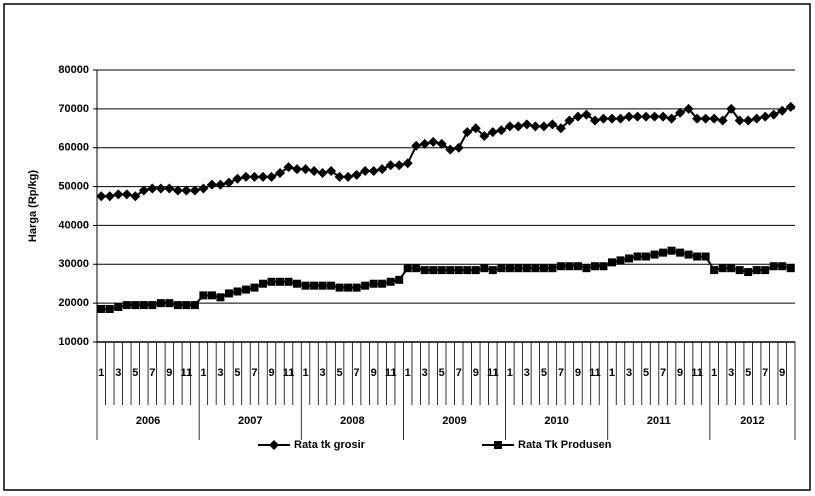 The image size is (815, 496). What do you see at coordinates (352, 421) in the screenshot?
I see `year-label: 2008` at bounding box center [352, 421].